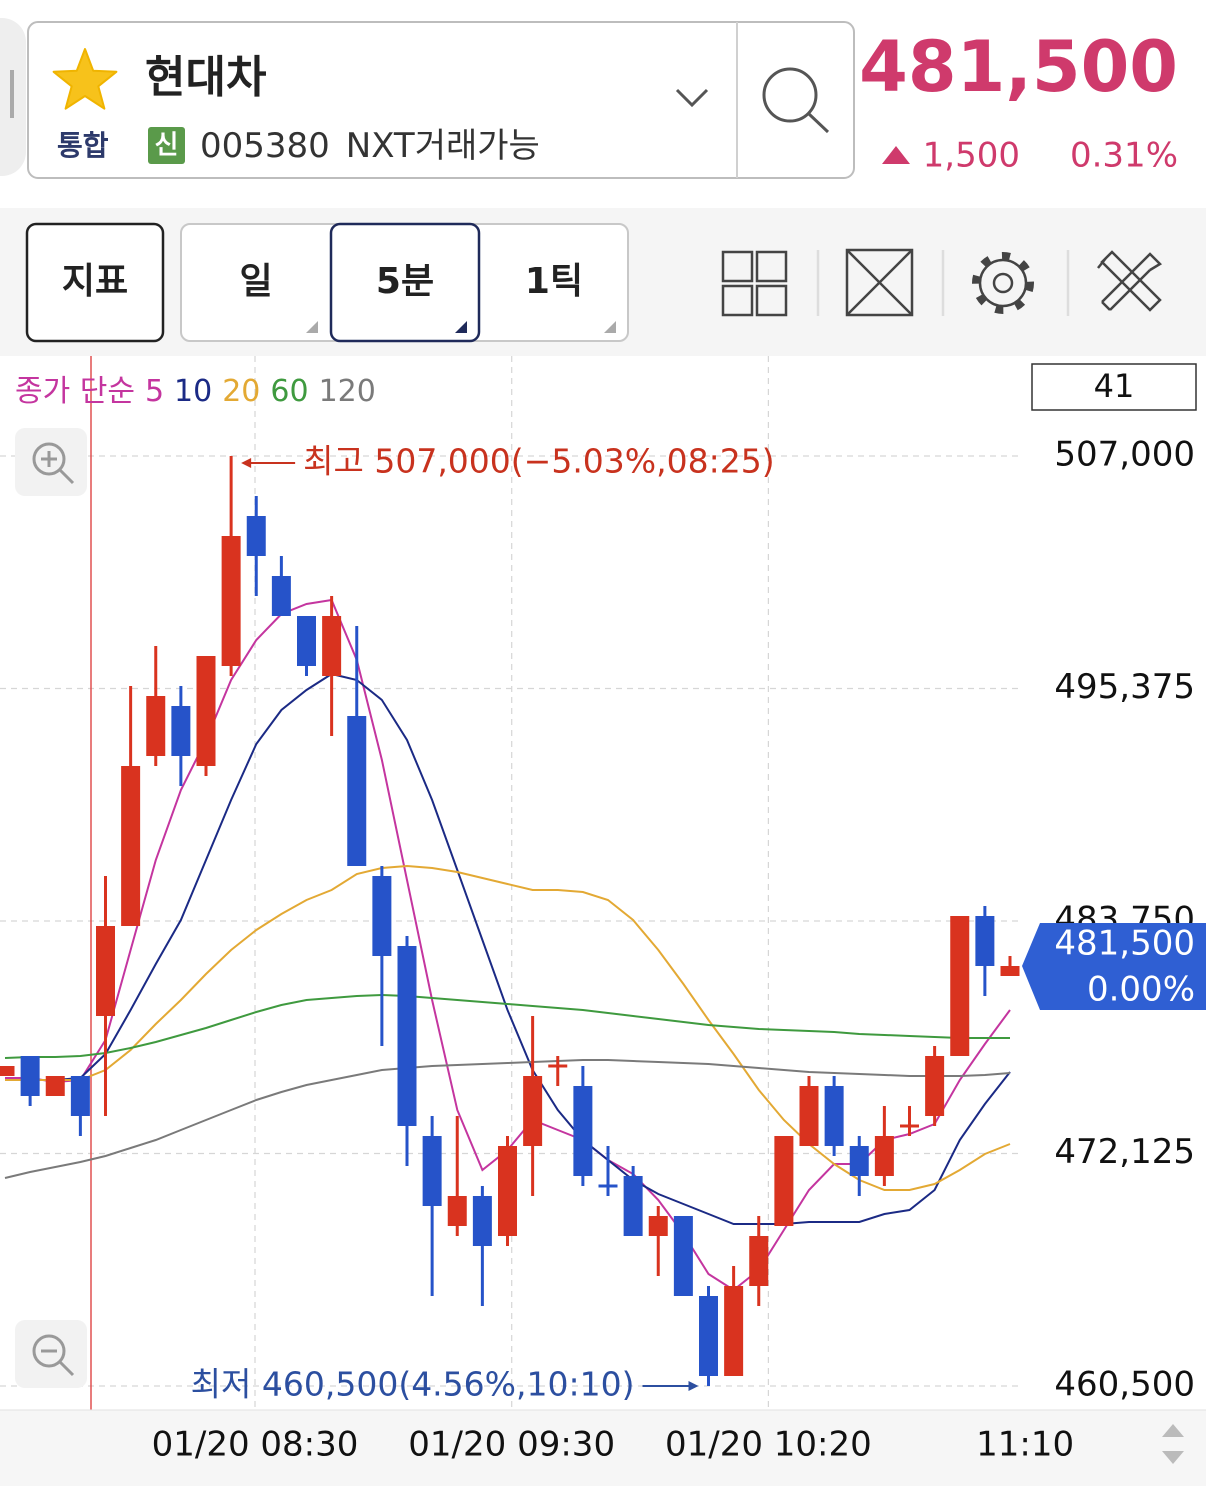  I want to click on price-change: 1,500, so click(971, 156).